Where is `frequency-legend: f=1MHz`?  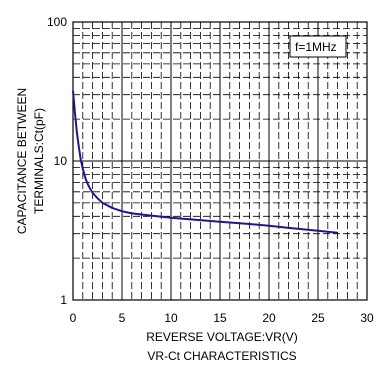 frequency-legend: f=1MHz is located at coordinates (318, 46).